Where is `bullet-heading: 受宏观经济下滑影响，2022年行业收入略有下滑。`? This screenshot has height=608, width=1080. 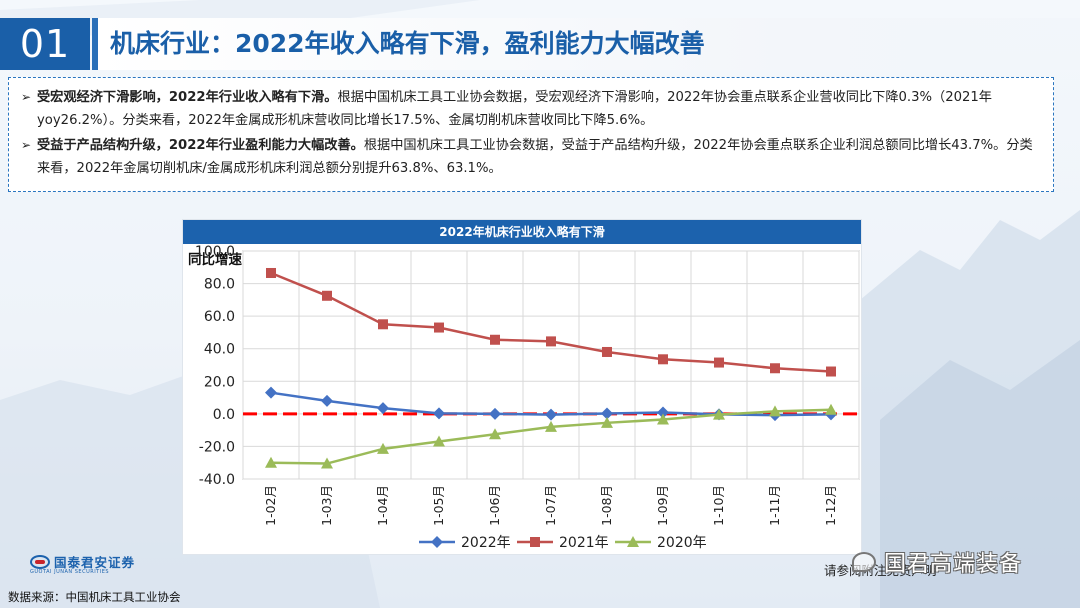 bullet-heading: 受宏观经济下滑影响，2022年行业收入略有下滑。 is located at coordinates (187, 97).